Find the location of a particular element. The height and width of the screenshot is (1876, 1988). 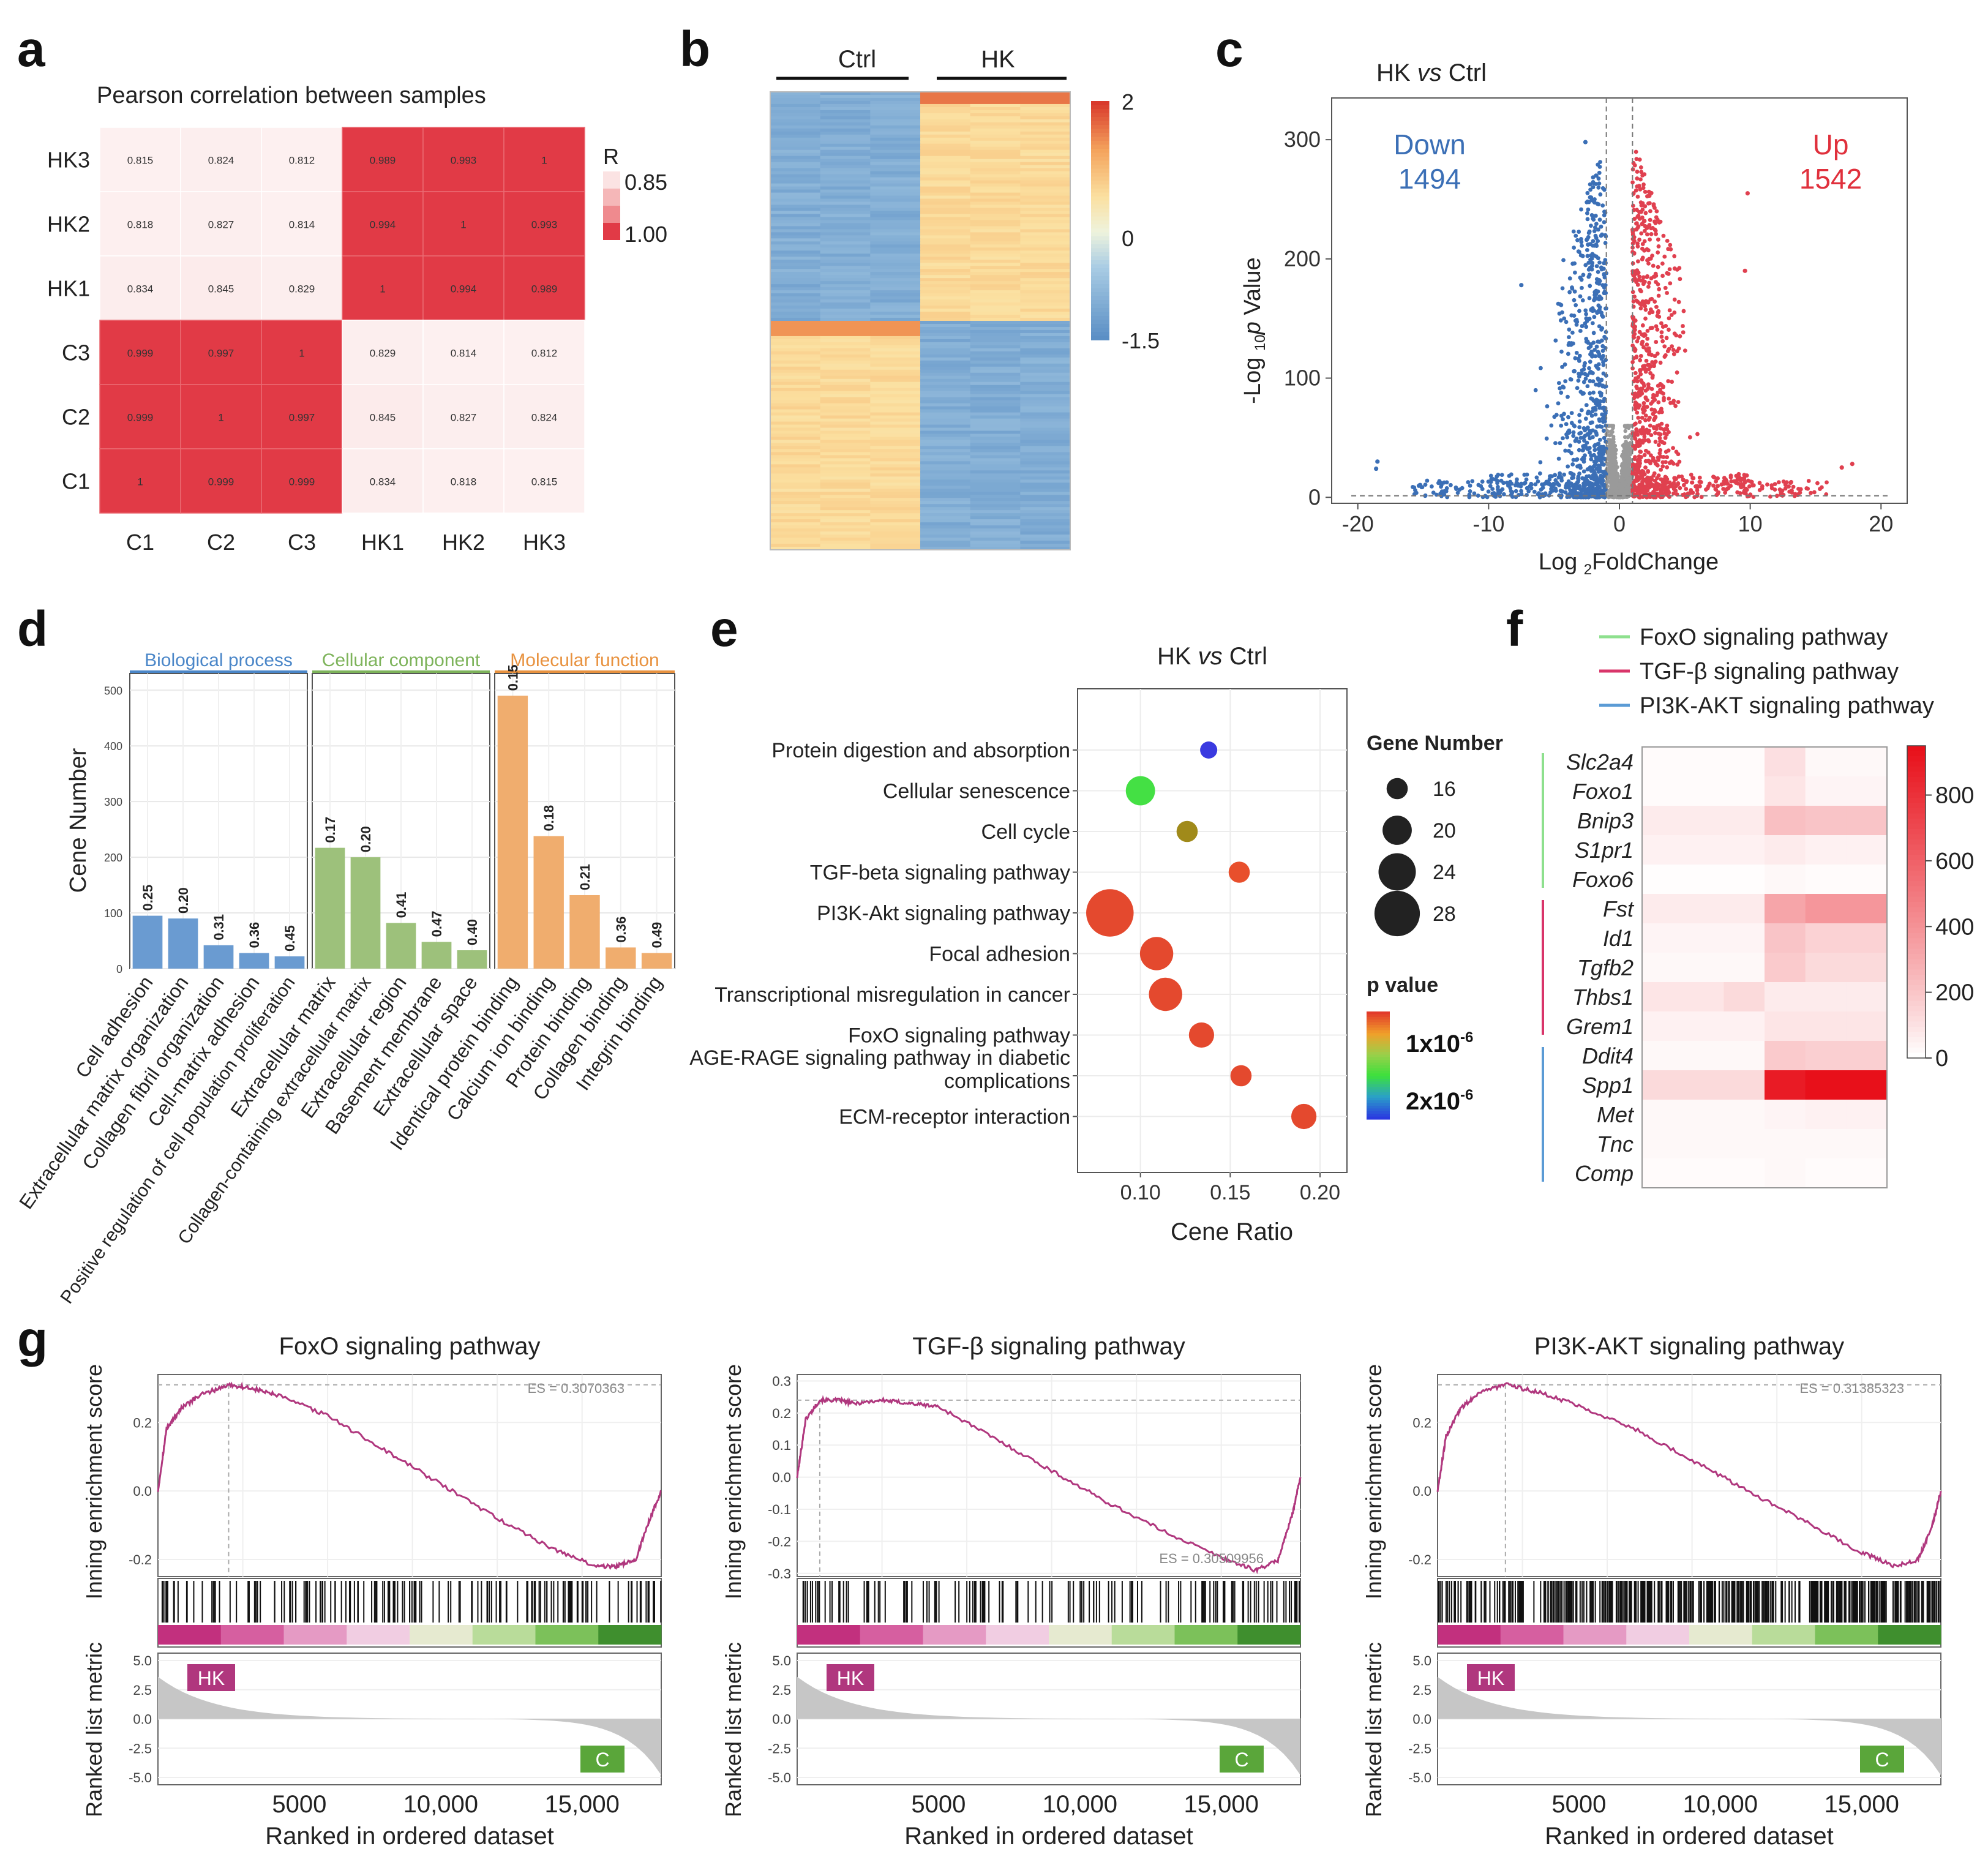

cell-value: 0.824 is located at coordinates (544, 418).